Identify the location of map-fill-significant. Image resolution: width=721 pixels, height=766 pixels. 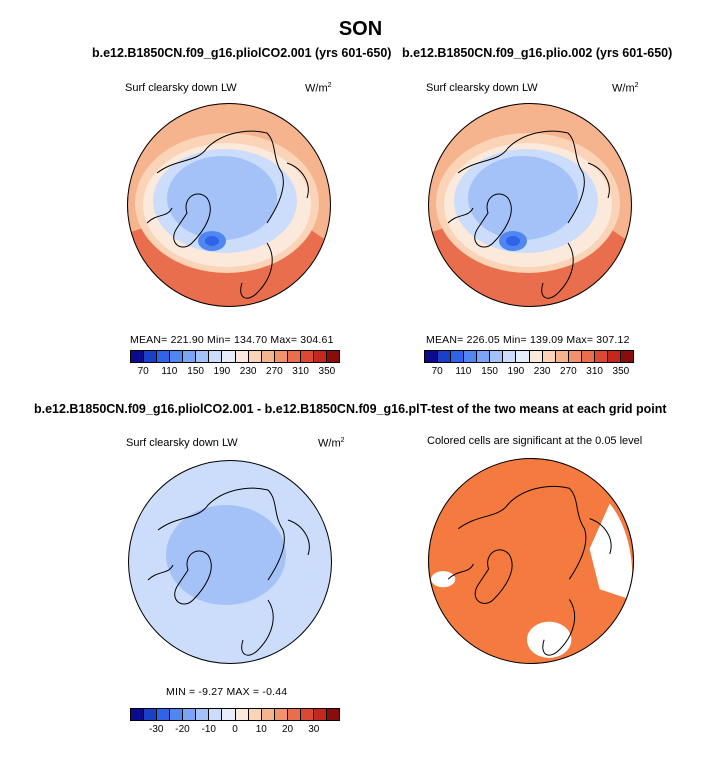
(531, 561).